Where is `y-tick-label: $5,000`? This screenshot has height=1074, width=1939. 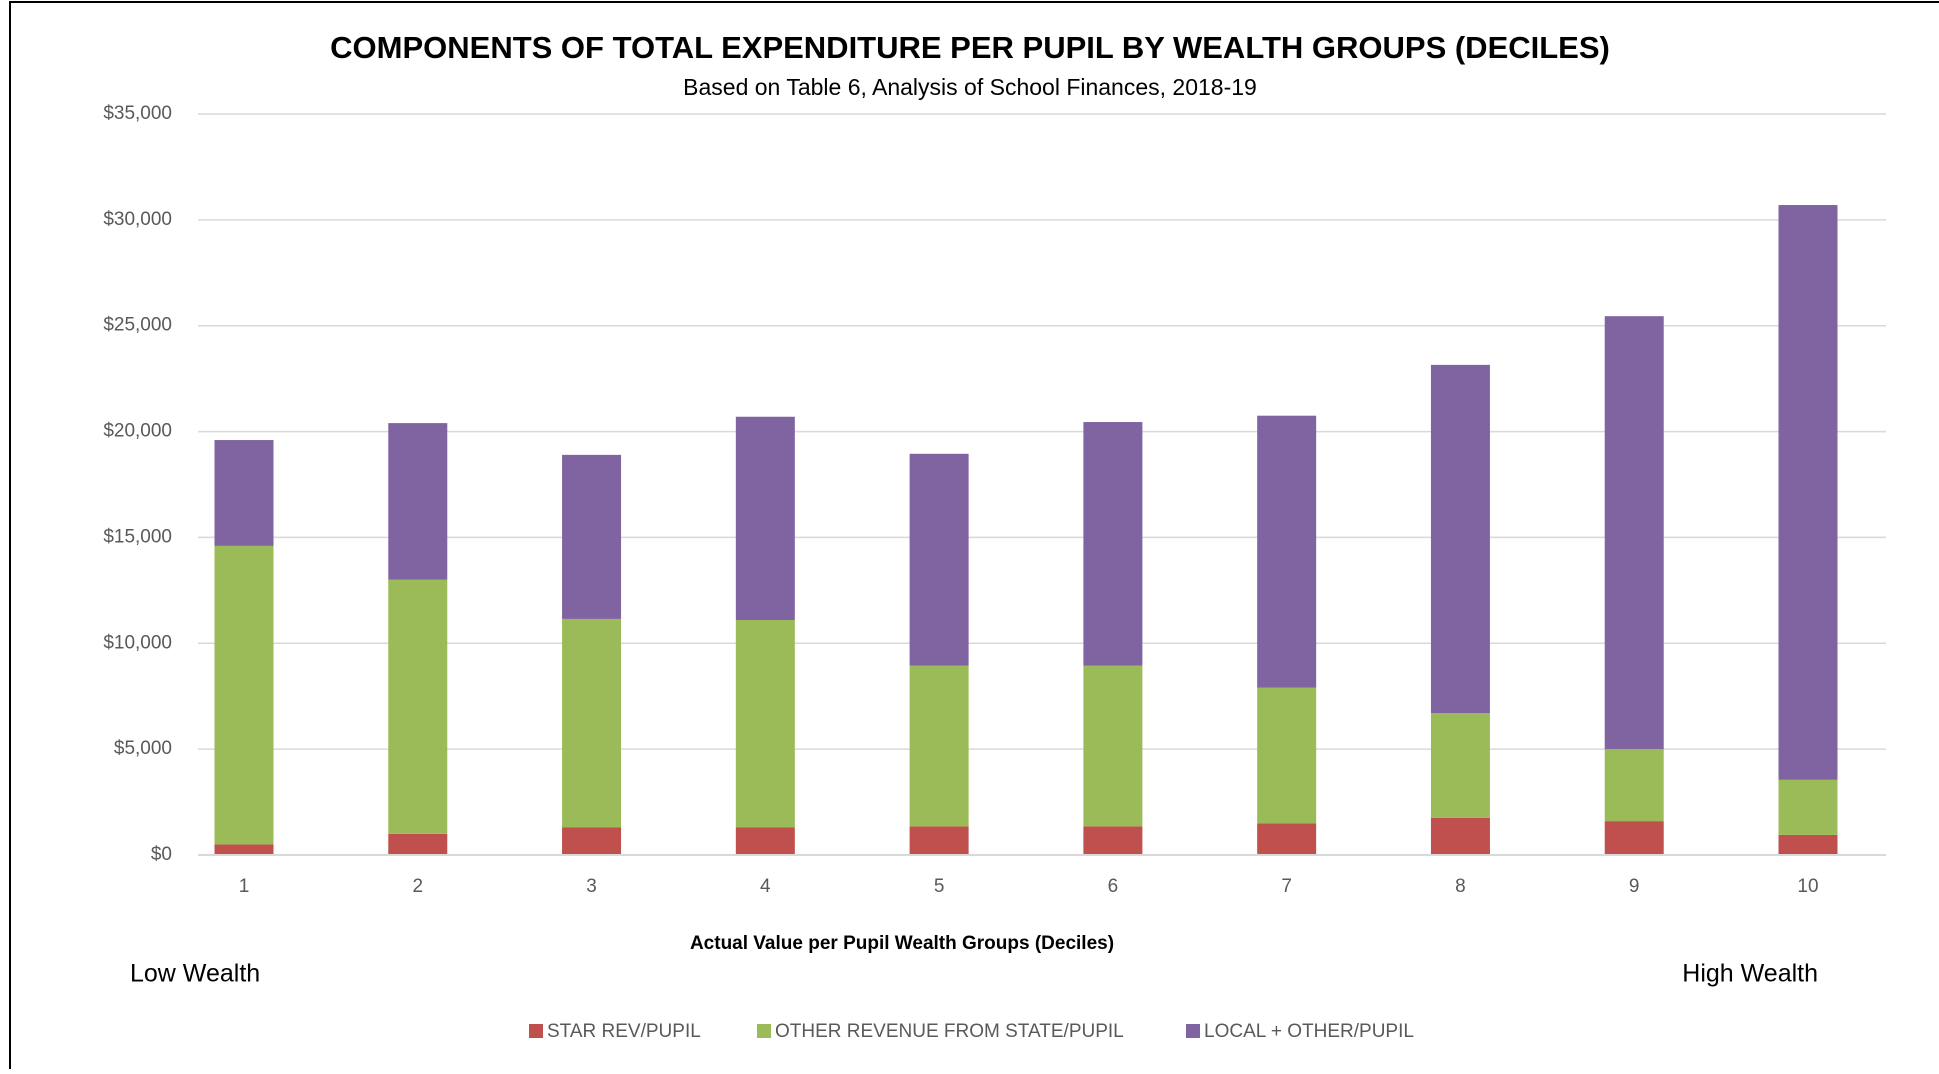
y-tick-label: $5,000 is located at coordinates (143, 748).